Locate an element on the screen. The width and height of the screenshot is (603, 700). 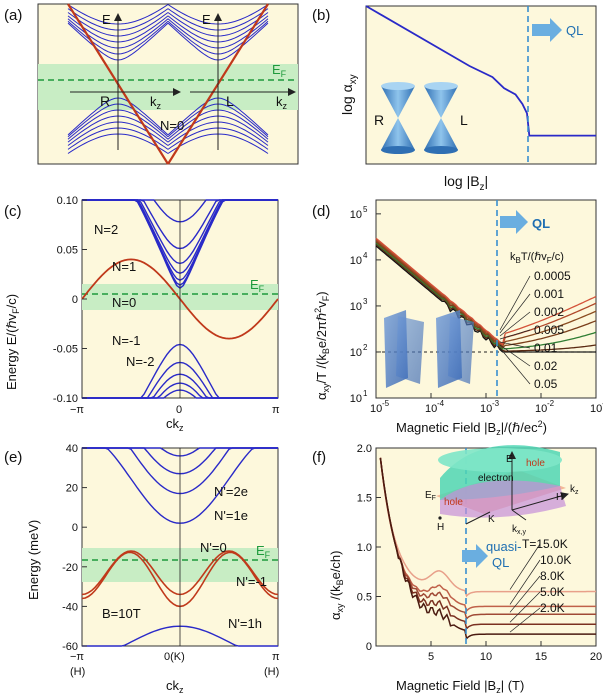
panel-c-ytick-label: -0.05 is located at coordinates (65, 350).